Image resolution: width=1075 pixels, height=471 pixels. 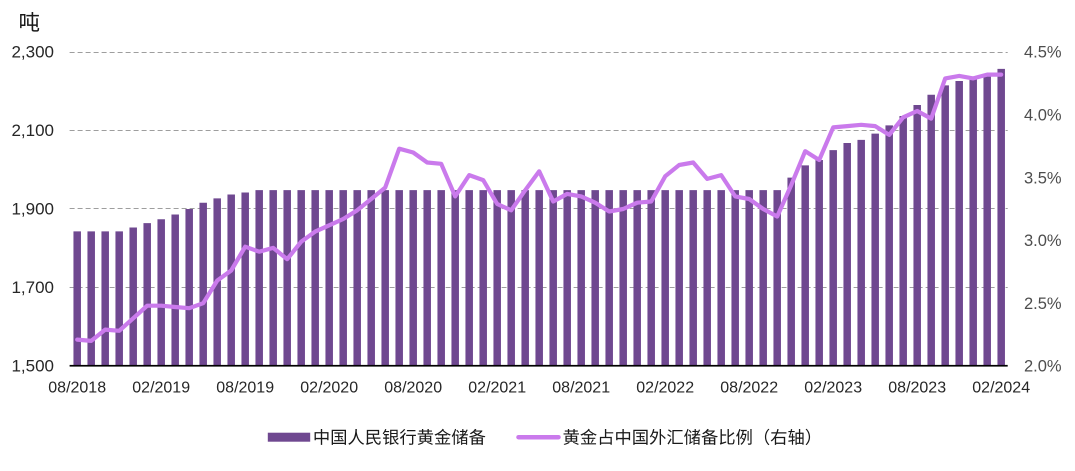 What do you see at coordinates (749, 388) in the screenshot?
I see `svg-text: 08/2022` at bounding box center [749, 388].